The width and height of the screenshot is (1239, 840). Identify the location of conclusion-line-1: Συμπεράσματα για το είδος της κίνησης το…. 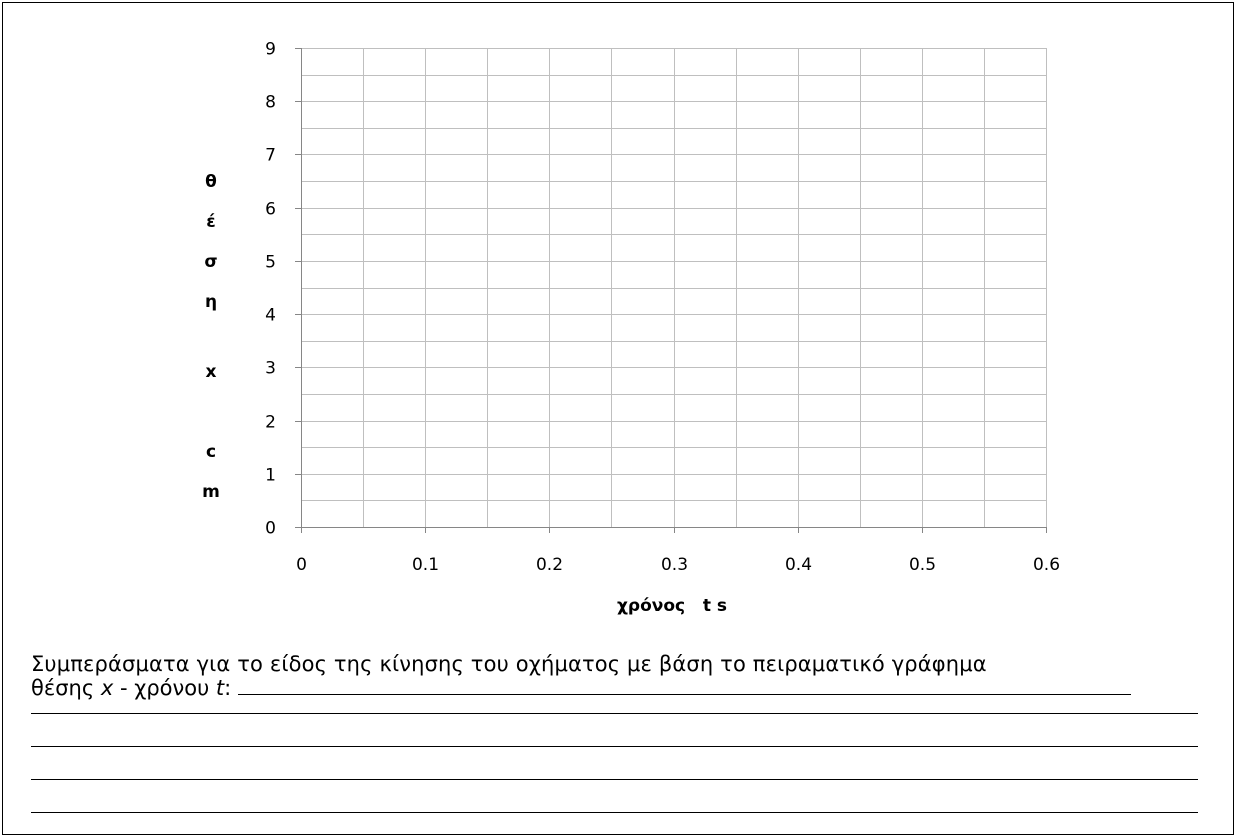
(509, 664).